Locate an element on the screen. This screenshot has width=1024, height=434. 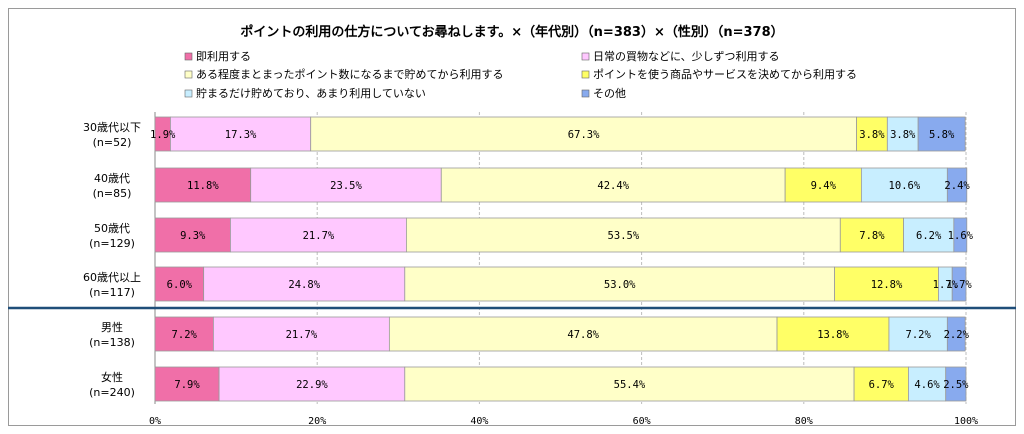
x-tick-label-4: 80% is located at coordinates (804, 421).